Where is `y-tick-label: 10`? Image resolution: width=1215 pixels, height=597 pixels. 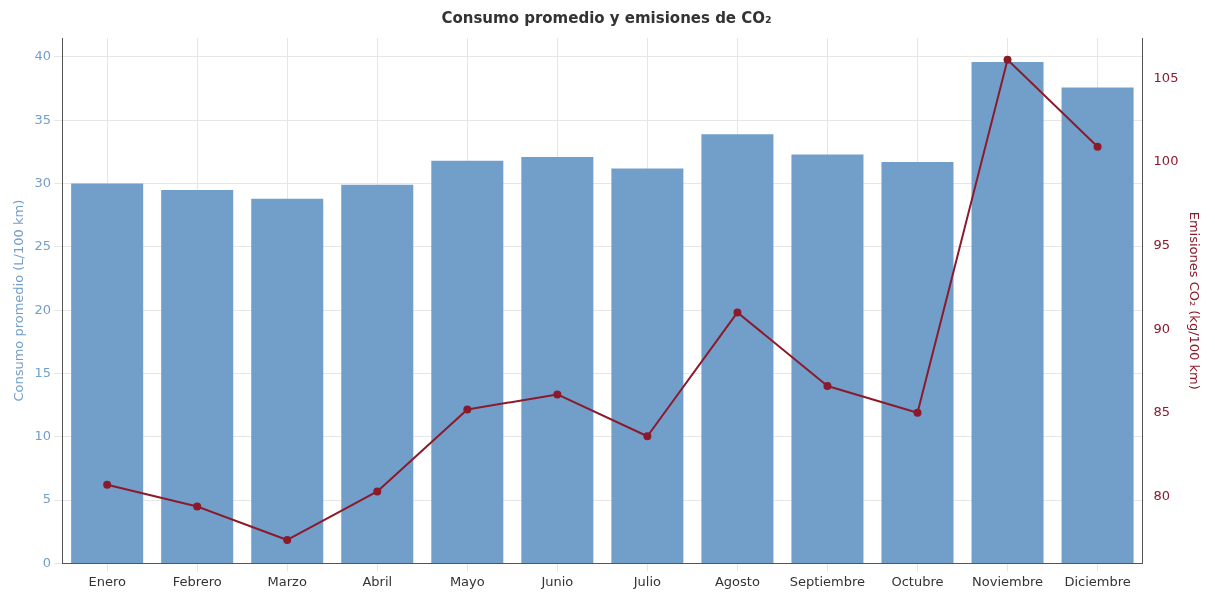
y-tick-label: 10 is located at coordinates (43, 436).